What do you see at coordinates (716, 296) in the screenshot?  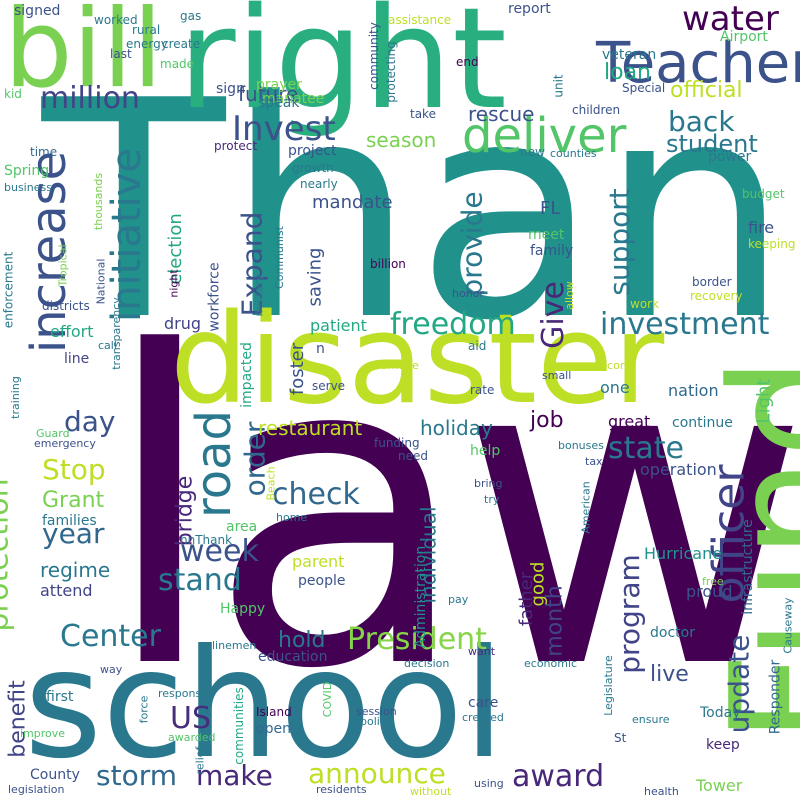 I see `word-recovery: recovery` at bounding box center [716, 296].